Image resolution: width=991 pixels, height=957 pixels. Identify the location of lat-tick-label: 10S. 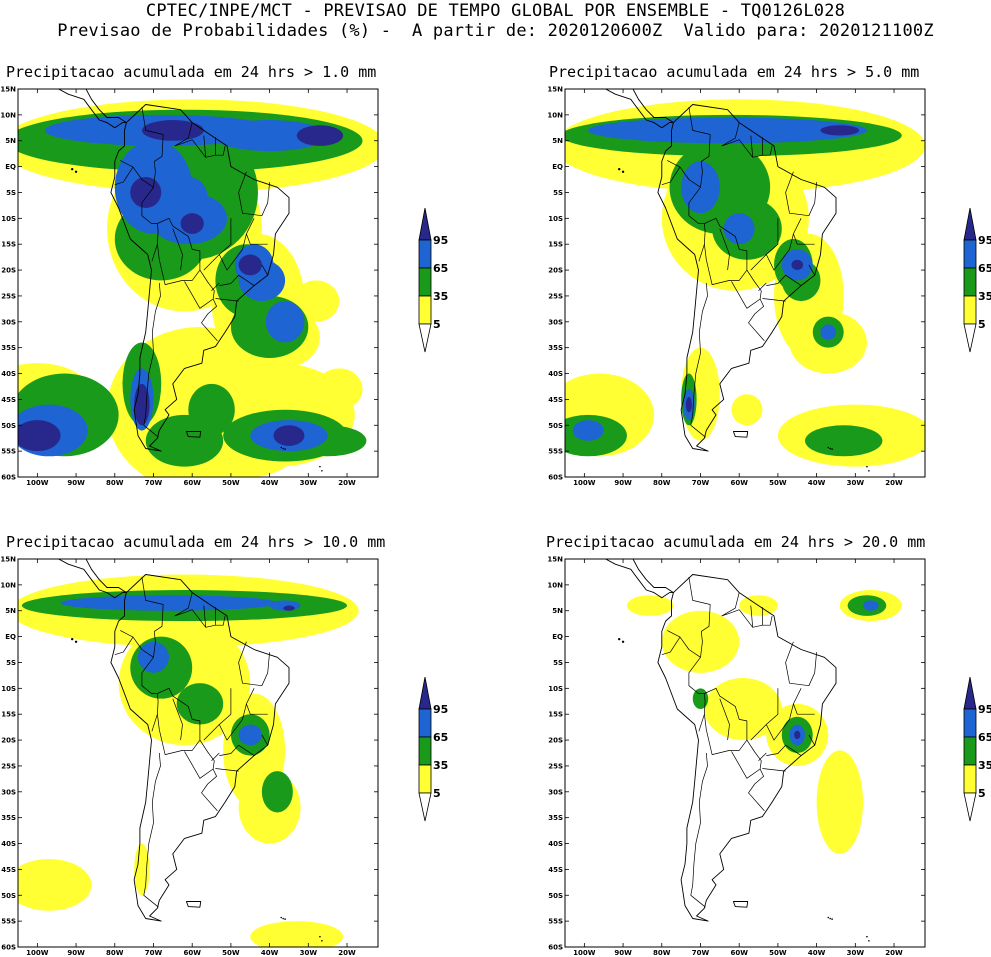
(8, 689).